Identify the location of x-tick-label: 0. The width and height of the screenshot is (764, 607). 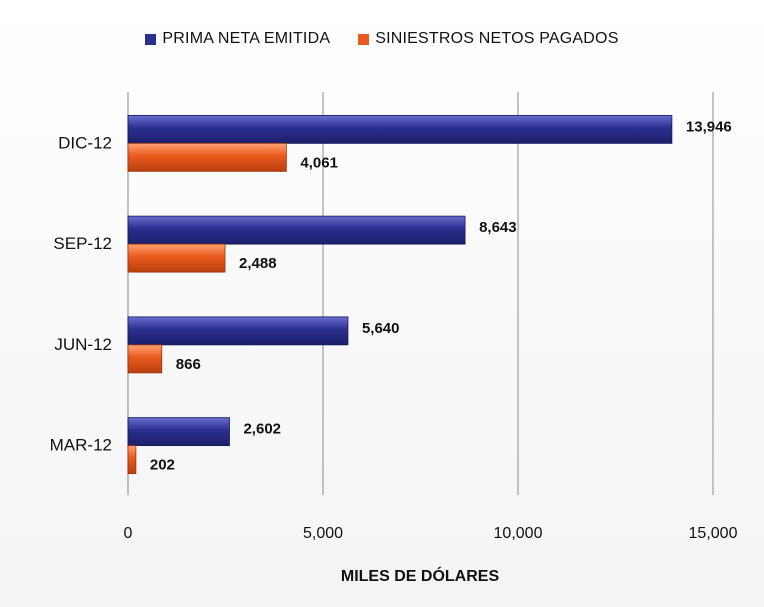
(128, 533).